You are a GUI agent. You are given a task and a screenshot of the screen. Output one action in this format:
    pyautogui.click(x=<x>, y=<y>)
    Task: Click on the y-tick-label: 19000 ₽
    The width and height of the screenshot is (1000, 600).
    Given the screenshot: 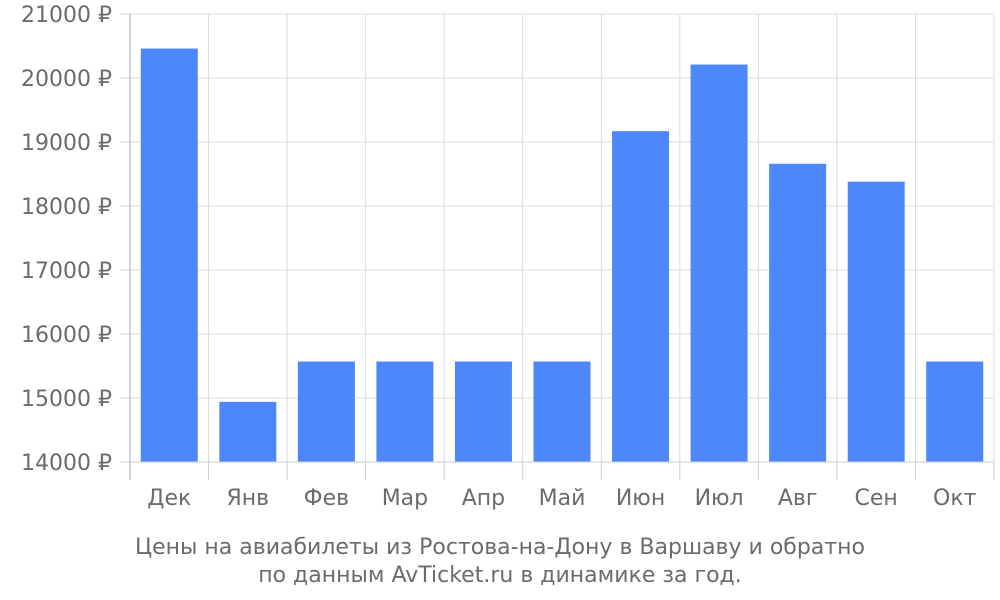 What is the action you would take?
    pyautogui.click(x=66, y=143)
    